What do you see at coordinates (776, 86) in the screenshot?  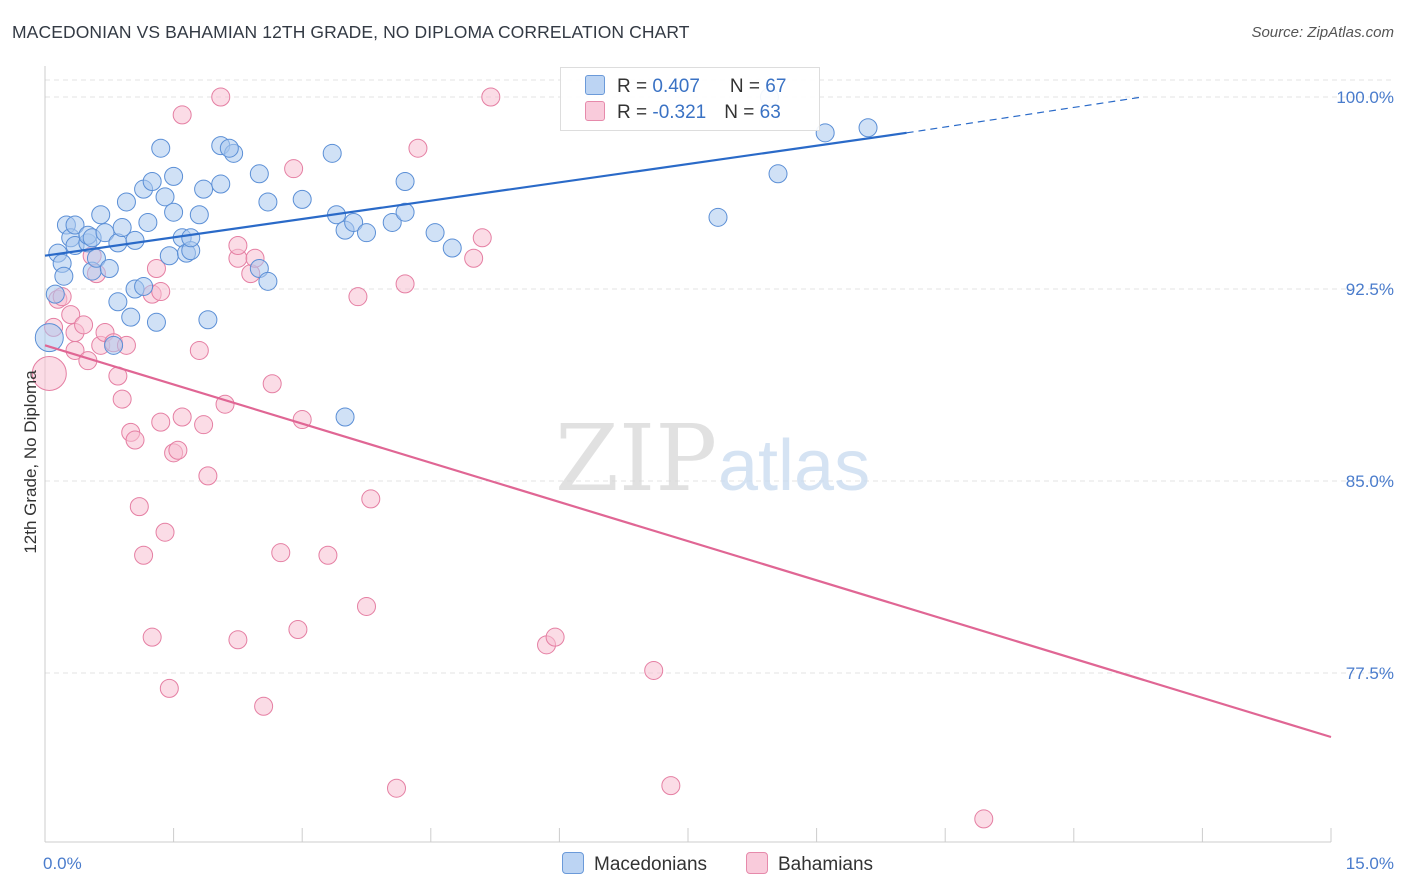 I see `legend-n-value: 67` at bounding box center [776, 86].